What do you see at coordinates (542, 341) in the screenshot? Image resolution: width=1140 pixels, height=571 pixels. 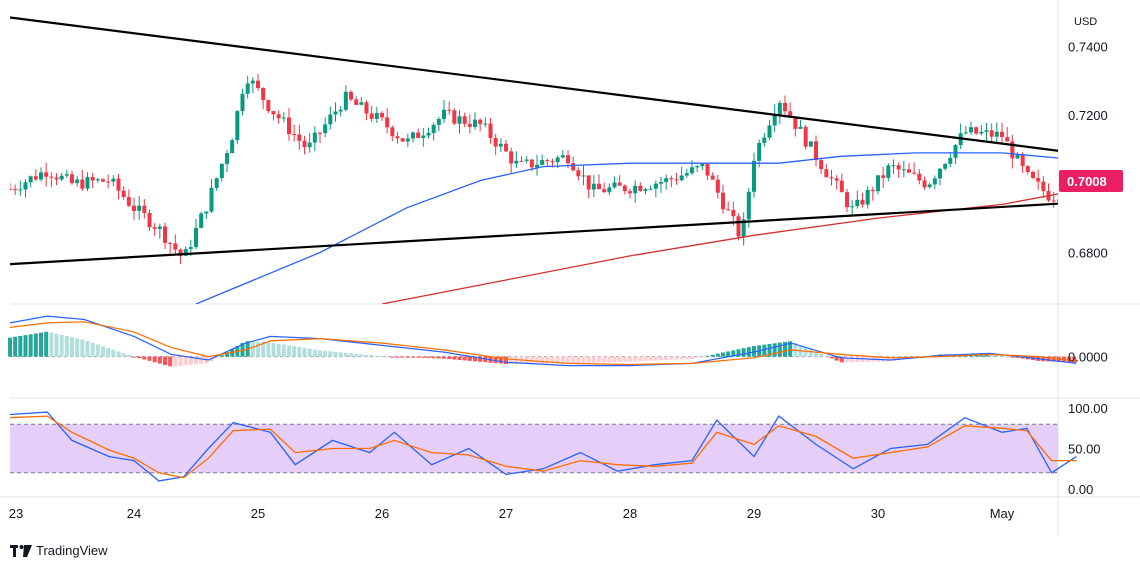 I see `macd-pane` at bounding box center [542, 341].